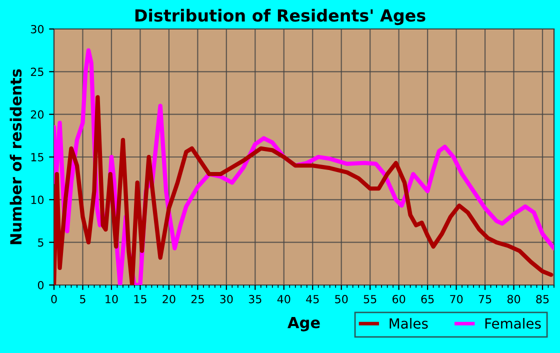  I want to click on x-tick-label: 5, so click(83, 299).